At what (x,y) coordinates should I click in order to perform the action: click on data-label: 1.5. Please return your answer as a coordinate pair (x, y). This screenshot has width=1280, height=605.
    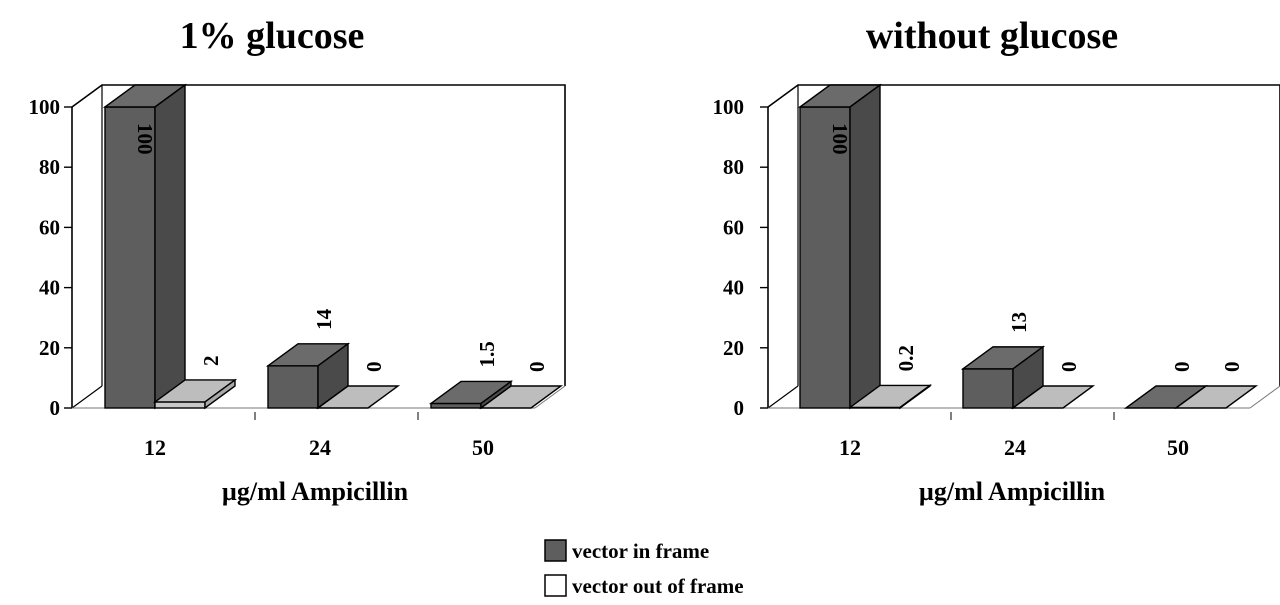
    Looking at the image, I should click on (487, 354).